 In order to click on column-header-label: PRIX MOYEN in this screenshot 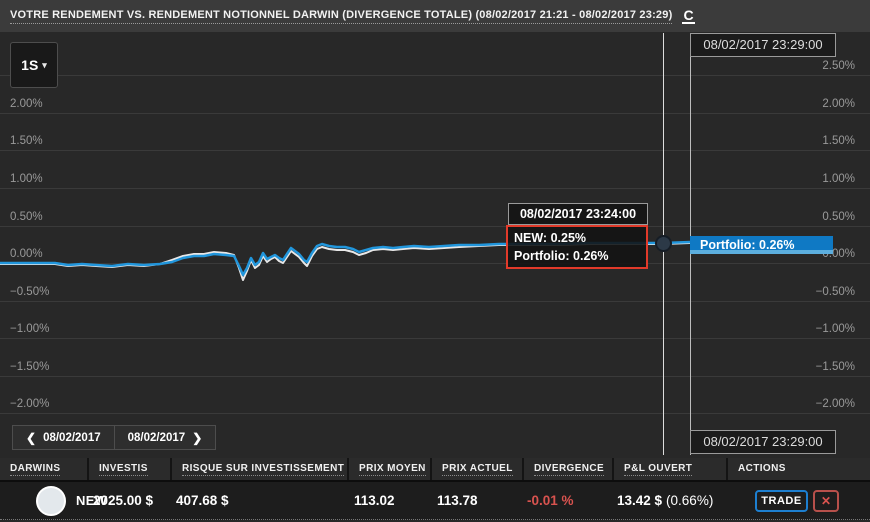, I will do `click(392, 469)`.